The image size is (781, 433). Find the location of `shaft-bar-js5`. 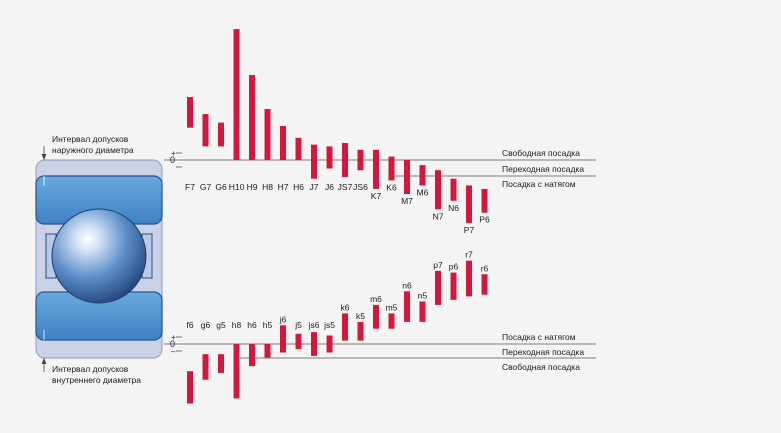

shaft-bar-js5 is located at coordinates (329, 344).